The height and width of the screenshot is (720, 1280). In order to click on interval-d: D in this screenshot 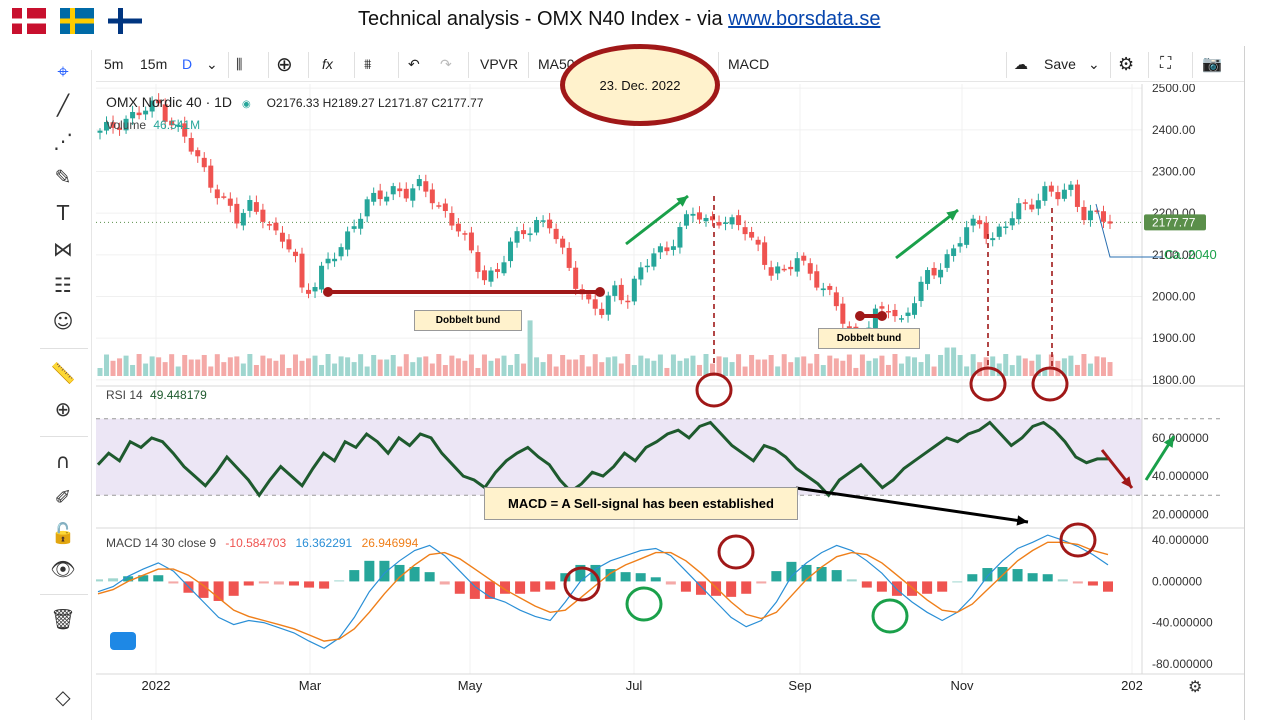, I will do `click(187, 64)`.